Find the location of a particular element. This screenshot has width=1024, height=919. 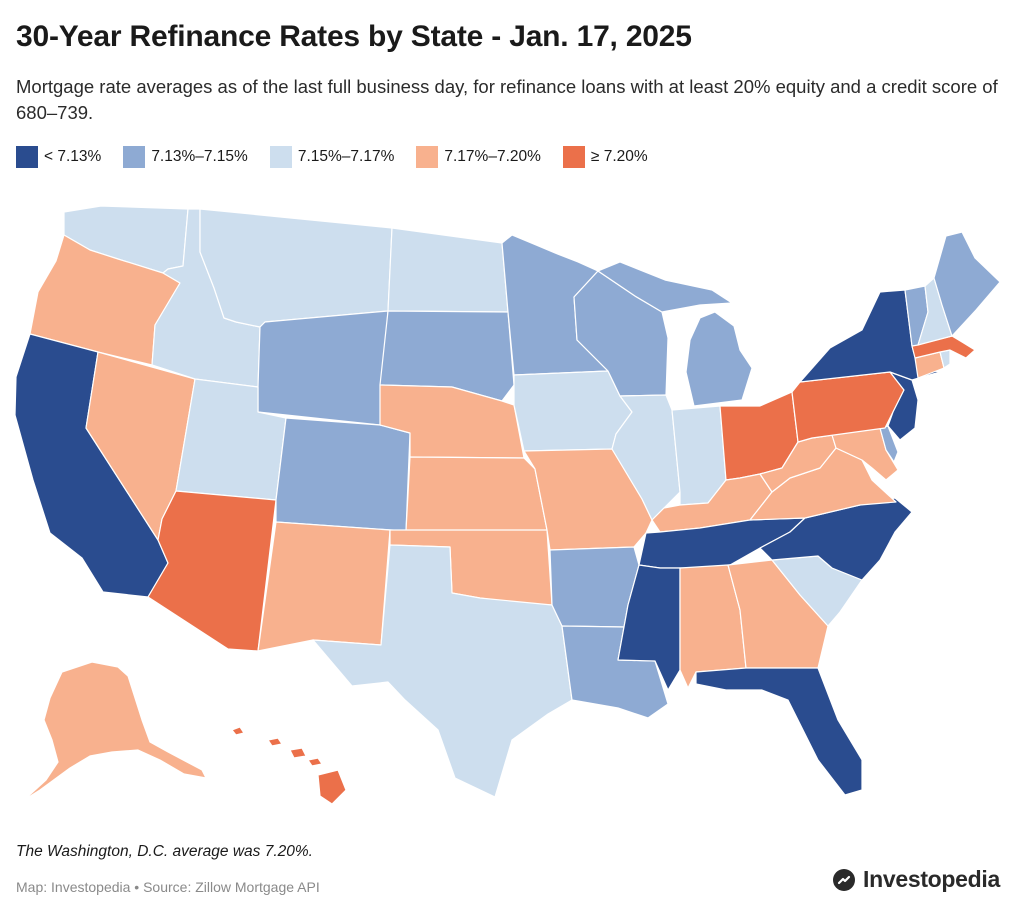

state-kansas is located at coordinates (476, 494).